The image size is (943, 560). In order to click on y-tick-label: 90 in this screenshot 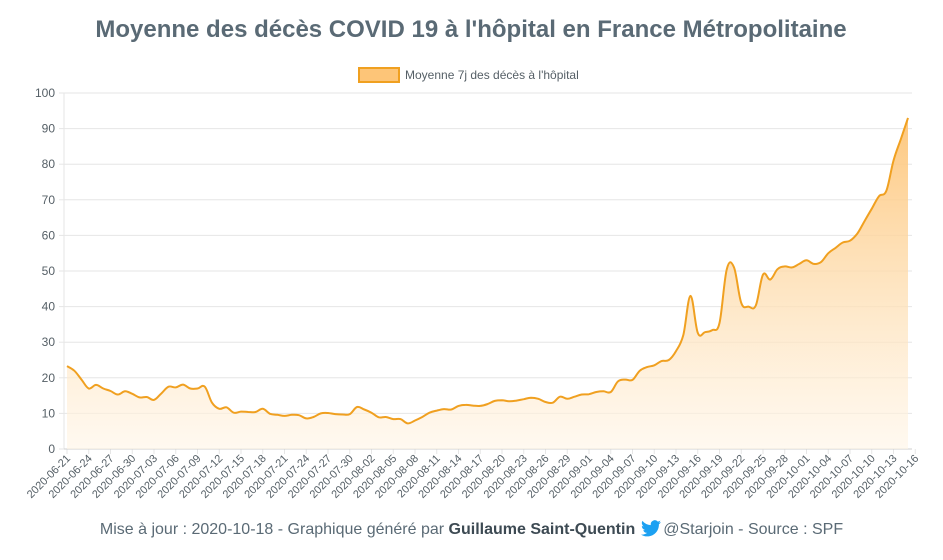, I will do `click(49, 129)`.